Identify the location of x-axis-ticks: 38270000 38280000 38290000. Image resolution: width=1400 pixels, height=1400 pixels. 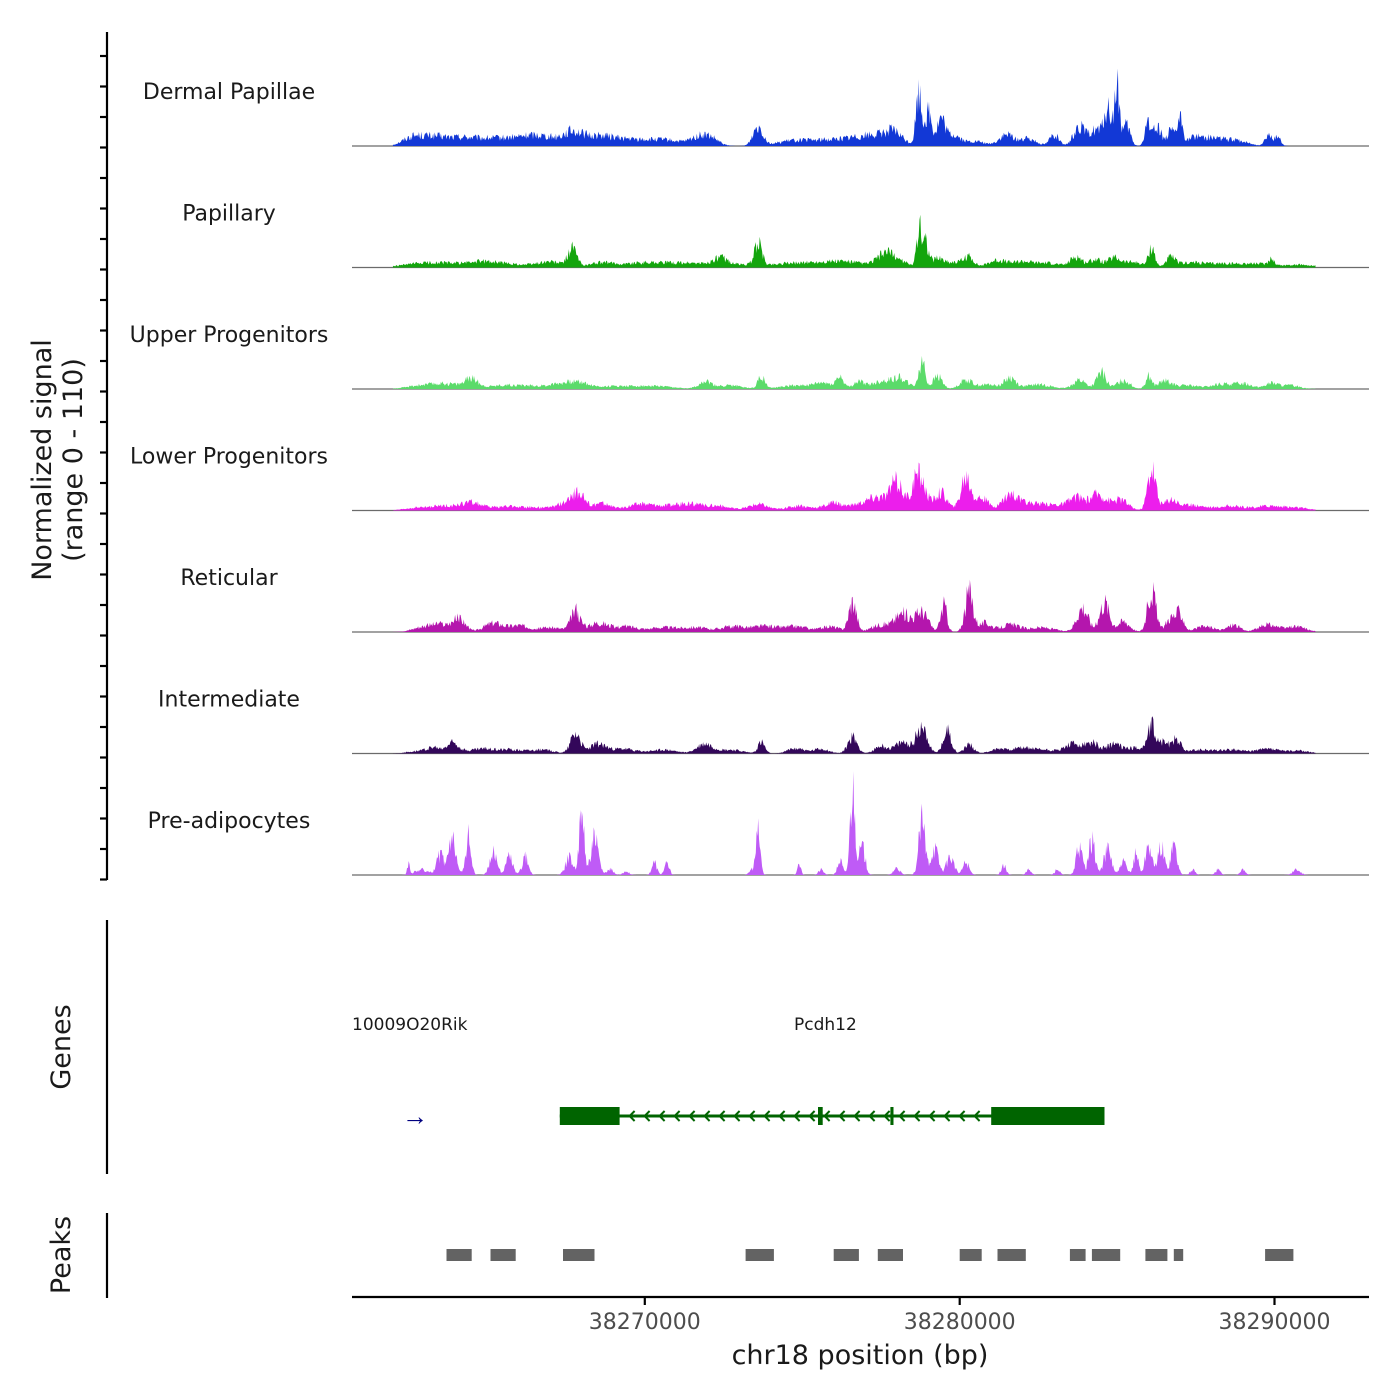
(960, 1316).